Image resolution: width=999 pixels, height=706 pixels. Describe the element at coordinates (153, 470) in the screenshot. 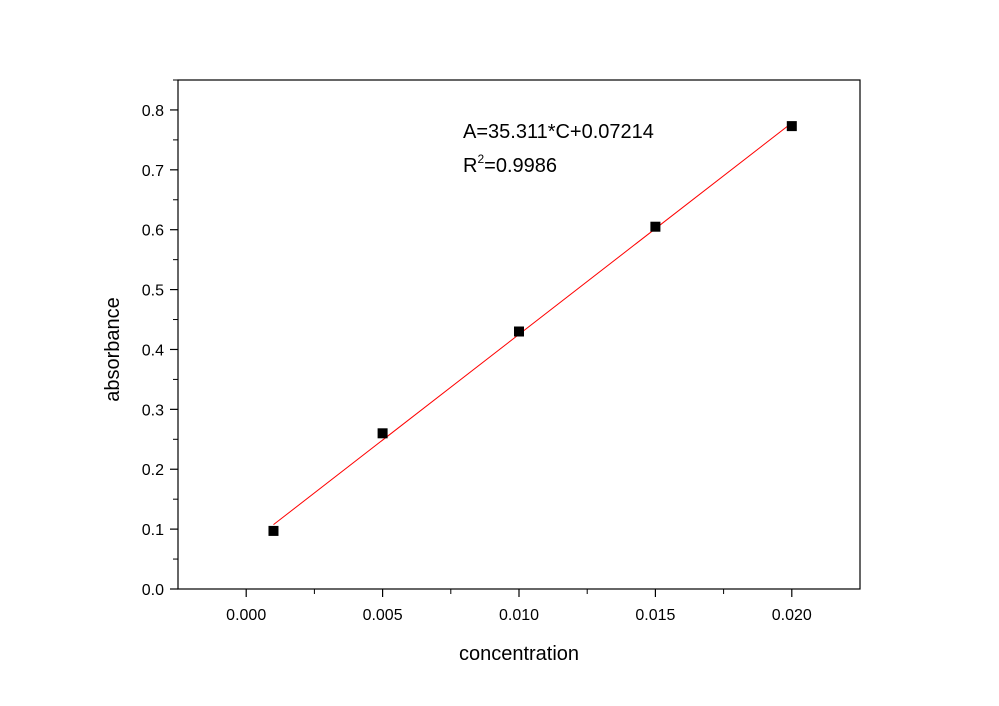

I see `y-tick-label: 0.2` at that location.